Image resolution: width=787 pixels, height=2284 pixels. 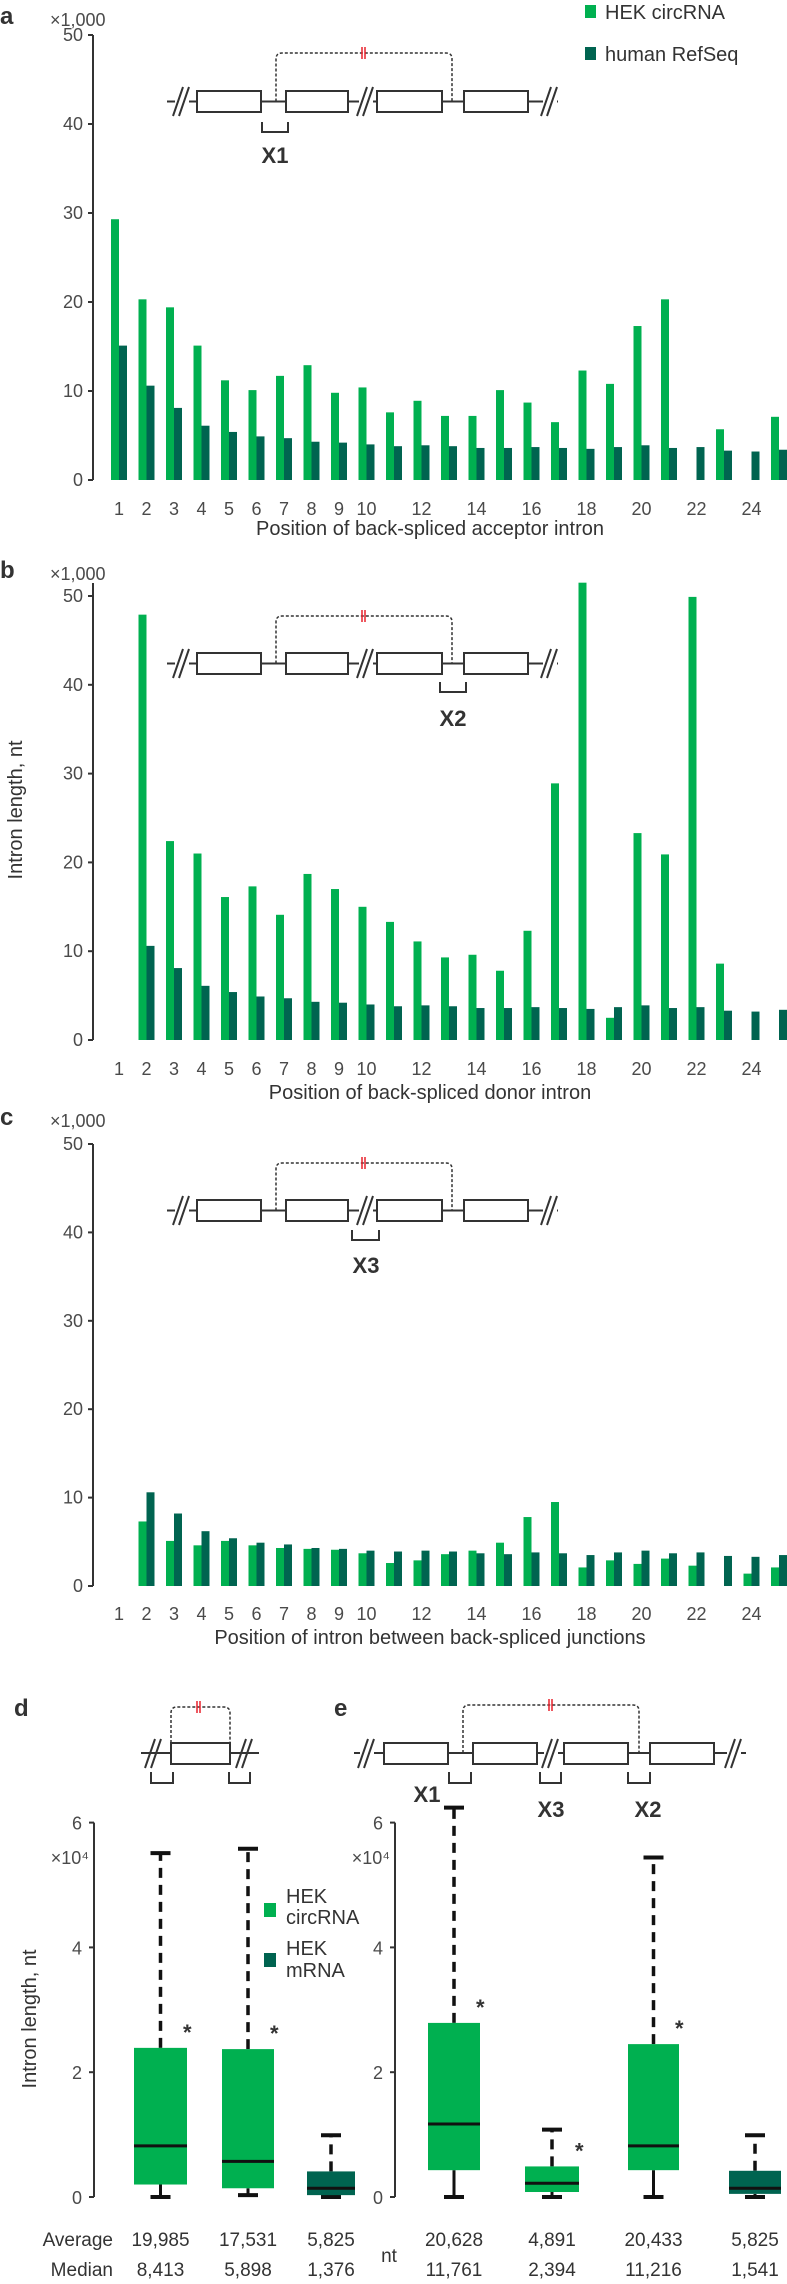 I want to click on y-tick-label: 20, so click(x=73, y=1409).